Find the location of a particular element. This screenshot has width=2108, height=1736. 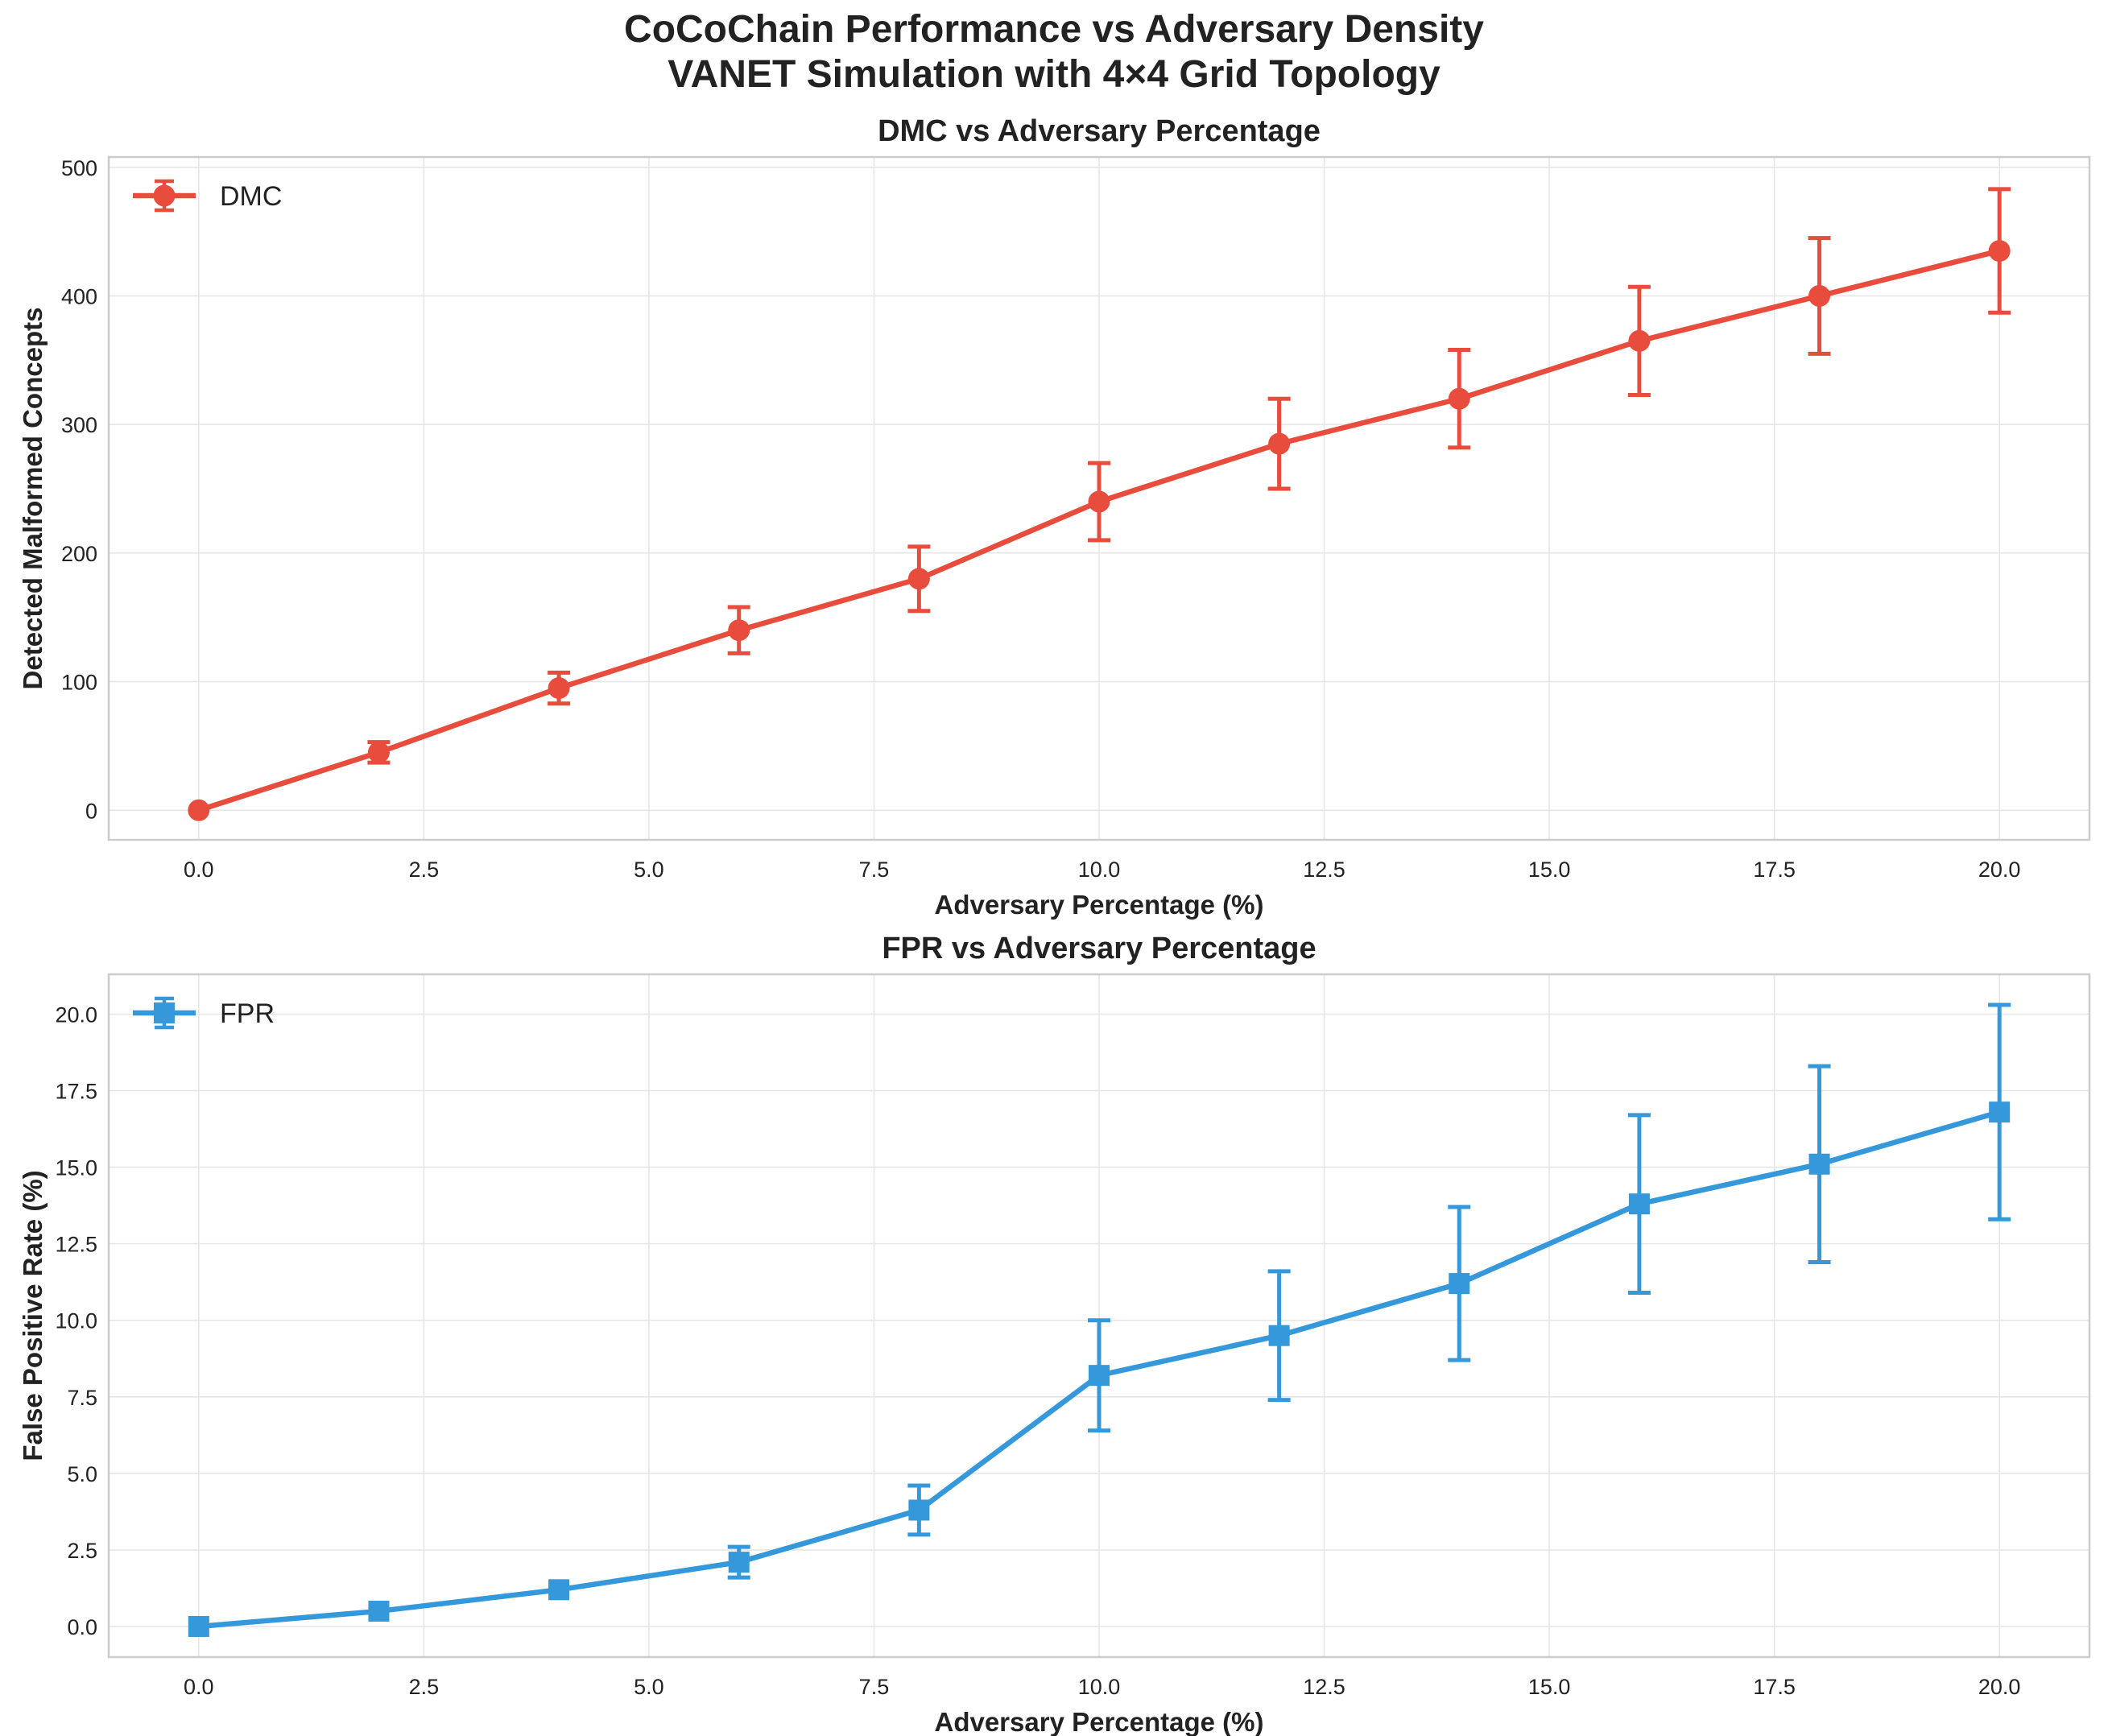

dmc-legend-label: DMC is located at coordinates (251, 196).